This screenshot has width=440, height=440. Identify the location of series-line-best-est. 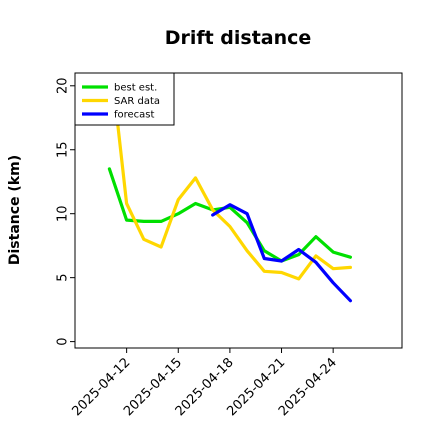
(229, 215).